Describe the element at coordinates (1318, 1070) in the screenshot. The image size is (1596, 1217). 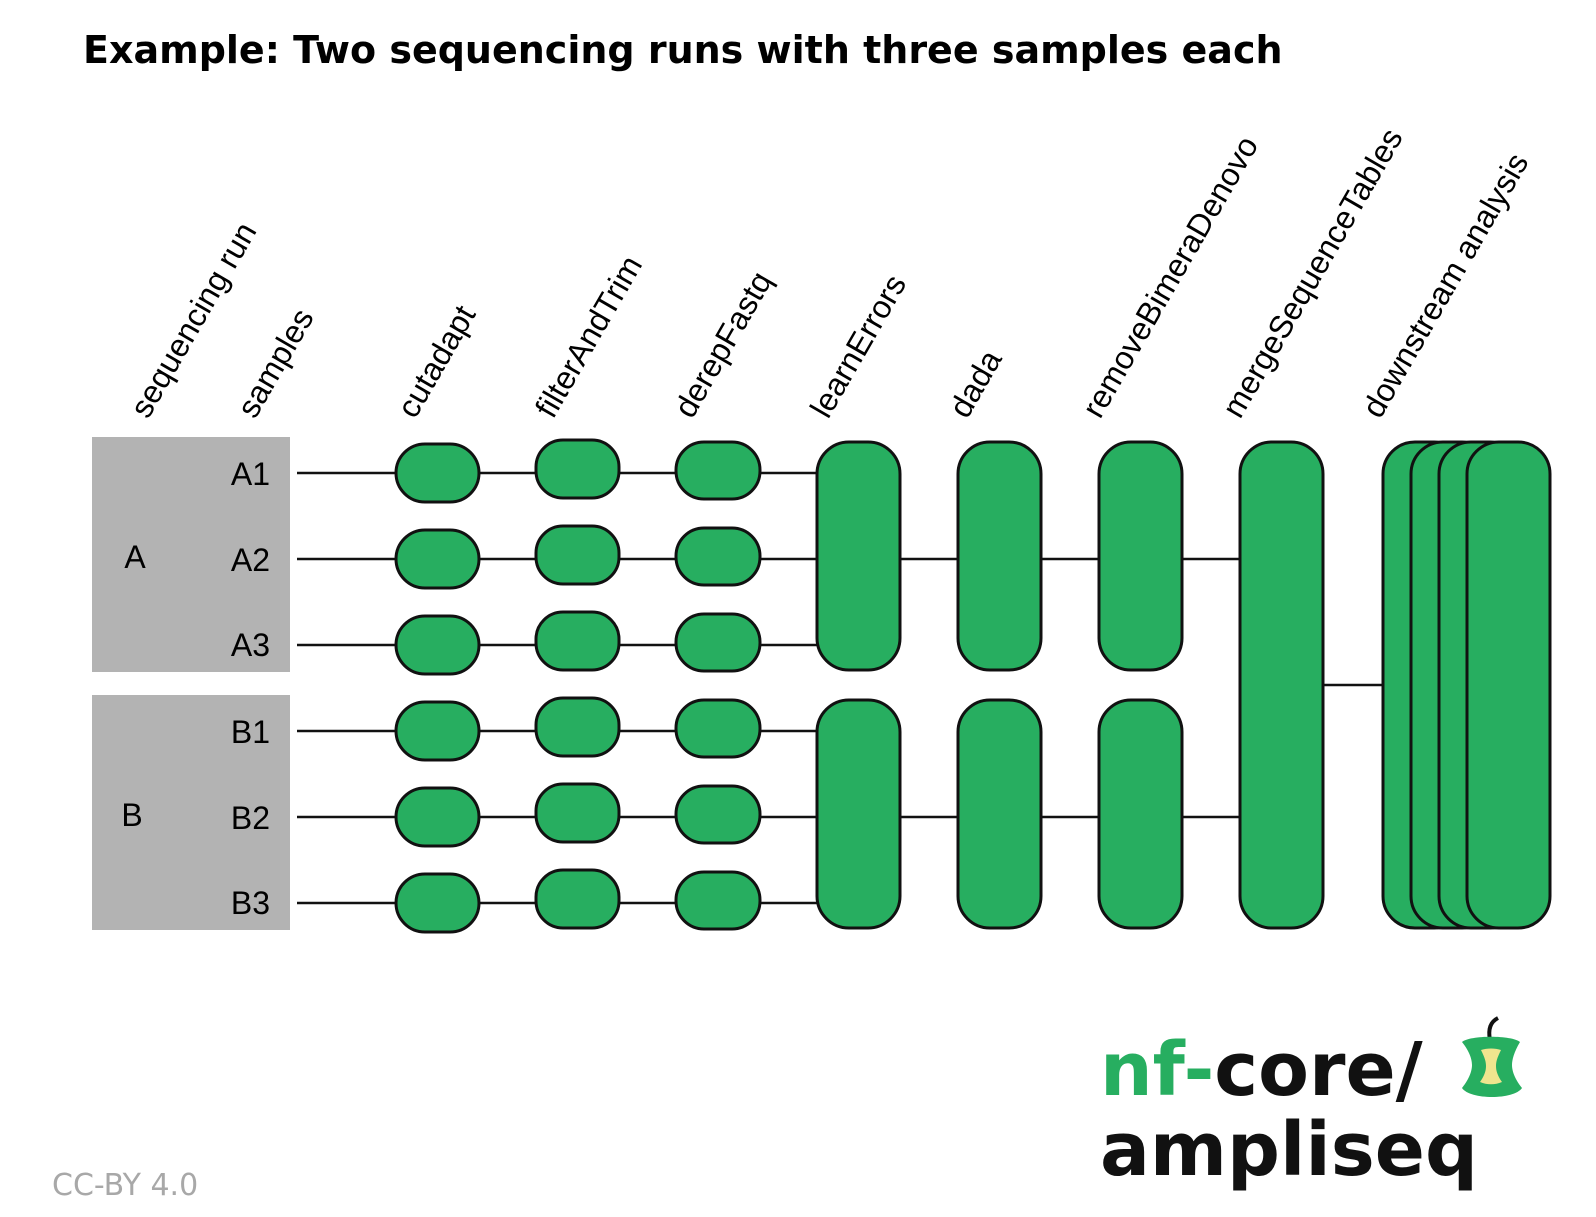
I see `logo-suffix: core/` at that location.